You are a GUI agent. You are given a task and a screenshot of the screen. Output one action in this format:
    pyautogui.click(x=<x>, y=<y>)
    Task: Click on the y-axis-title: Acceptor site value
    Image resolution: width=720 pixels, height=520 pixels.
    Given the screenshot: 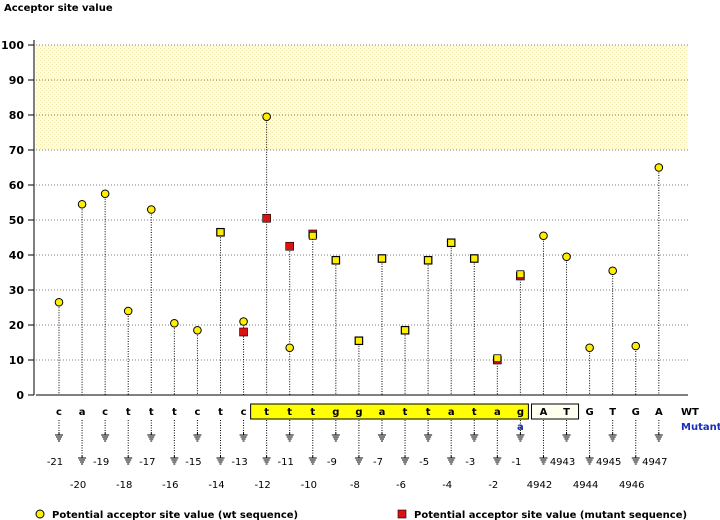 What is the action you would take?
    pyautogui.click(x=58, y=8)
    